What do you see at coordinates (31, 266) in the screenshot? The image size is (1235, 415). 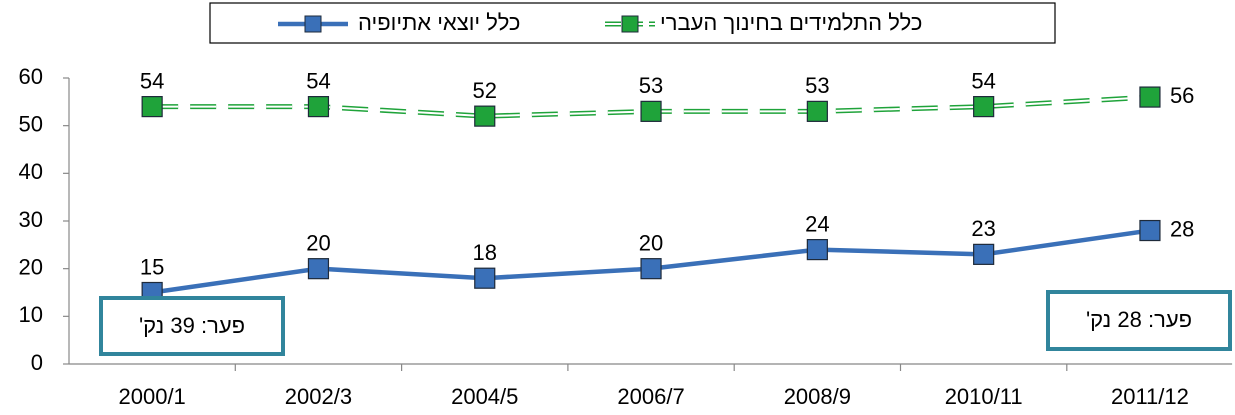 I see `y-tick-label: 20` at bounding box center [31, 266].